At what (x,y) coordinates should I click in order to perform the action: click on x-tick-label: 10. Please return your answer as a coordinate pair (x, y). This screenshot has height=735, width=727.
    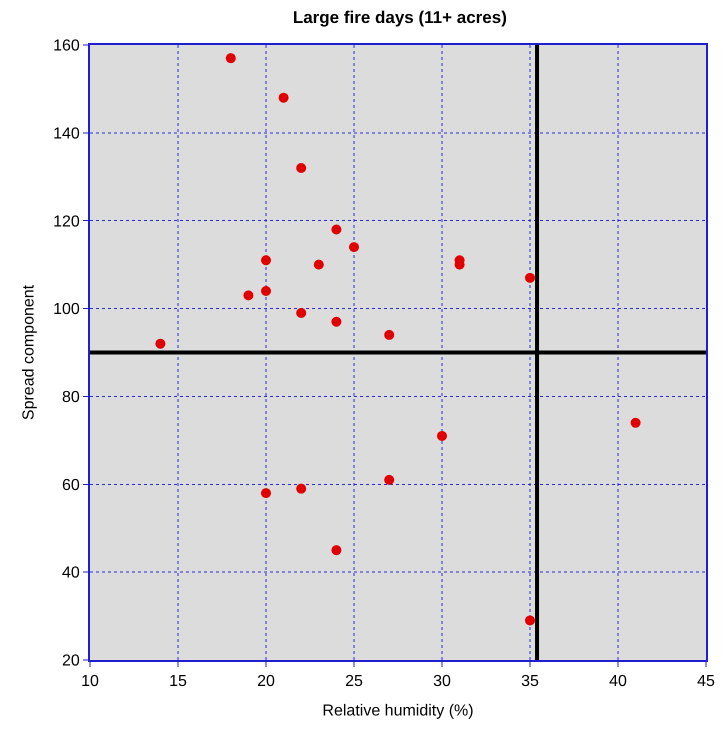
    Looking at the image, I should click on (90, 681).